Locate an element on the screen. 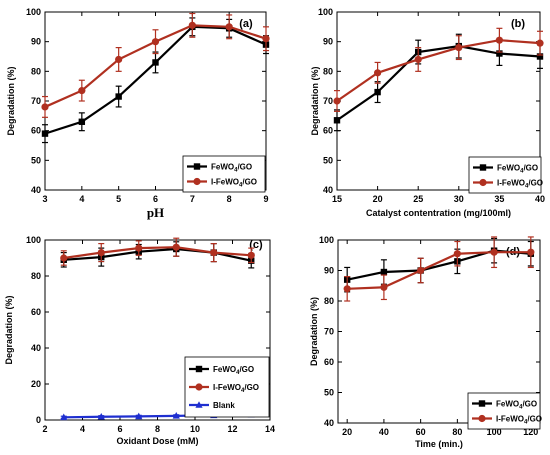 This screenshot has width=550, height=455. x-tick-label: 120 is located at coordinates (530, 432).